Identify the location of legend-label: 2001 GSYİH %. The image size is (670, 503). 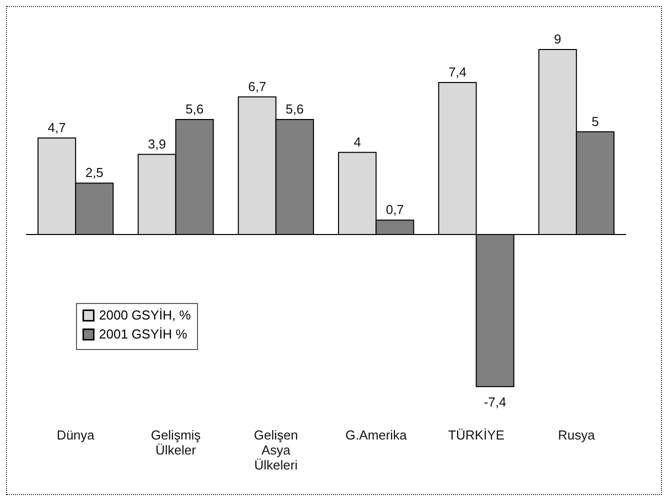
(143, 334).